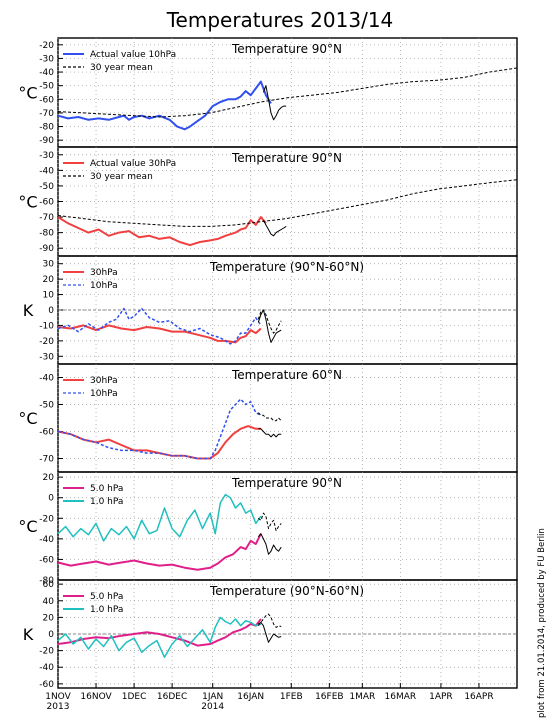  Describe the element at coordinates (478, 697) in the screenshot. I see `x-tick-label: 16APR` at that location.